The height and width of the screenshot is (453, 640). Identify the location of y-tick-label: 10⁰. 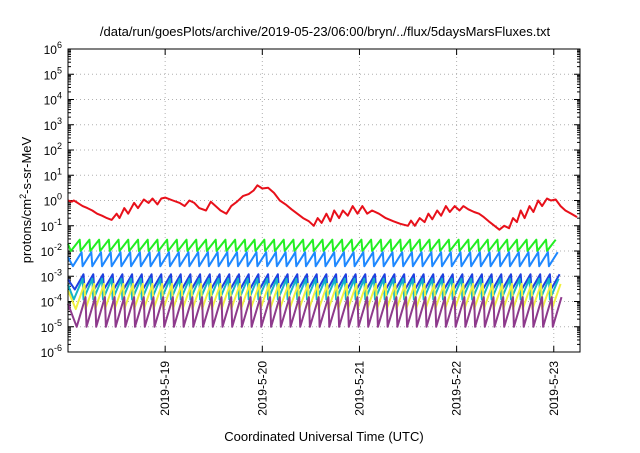
(53, 200).